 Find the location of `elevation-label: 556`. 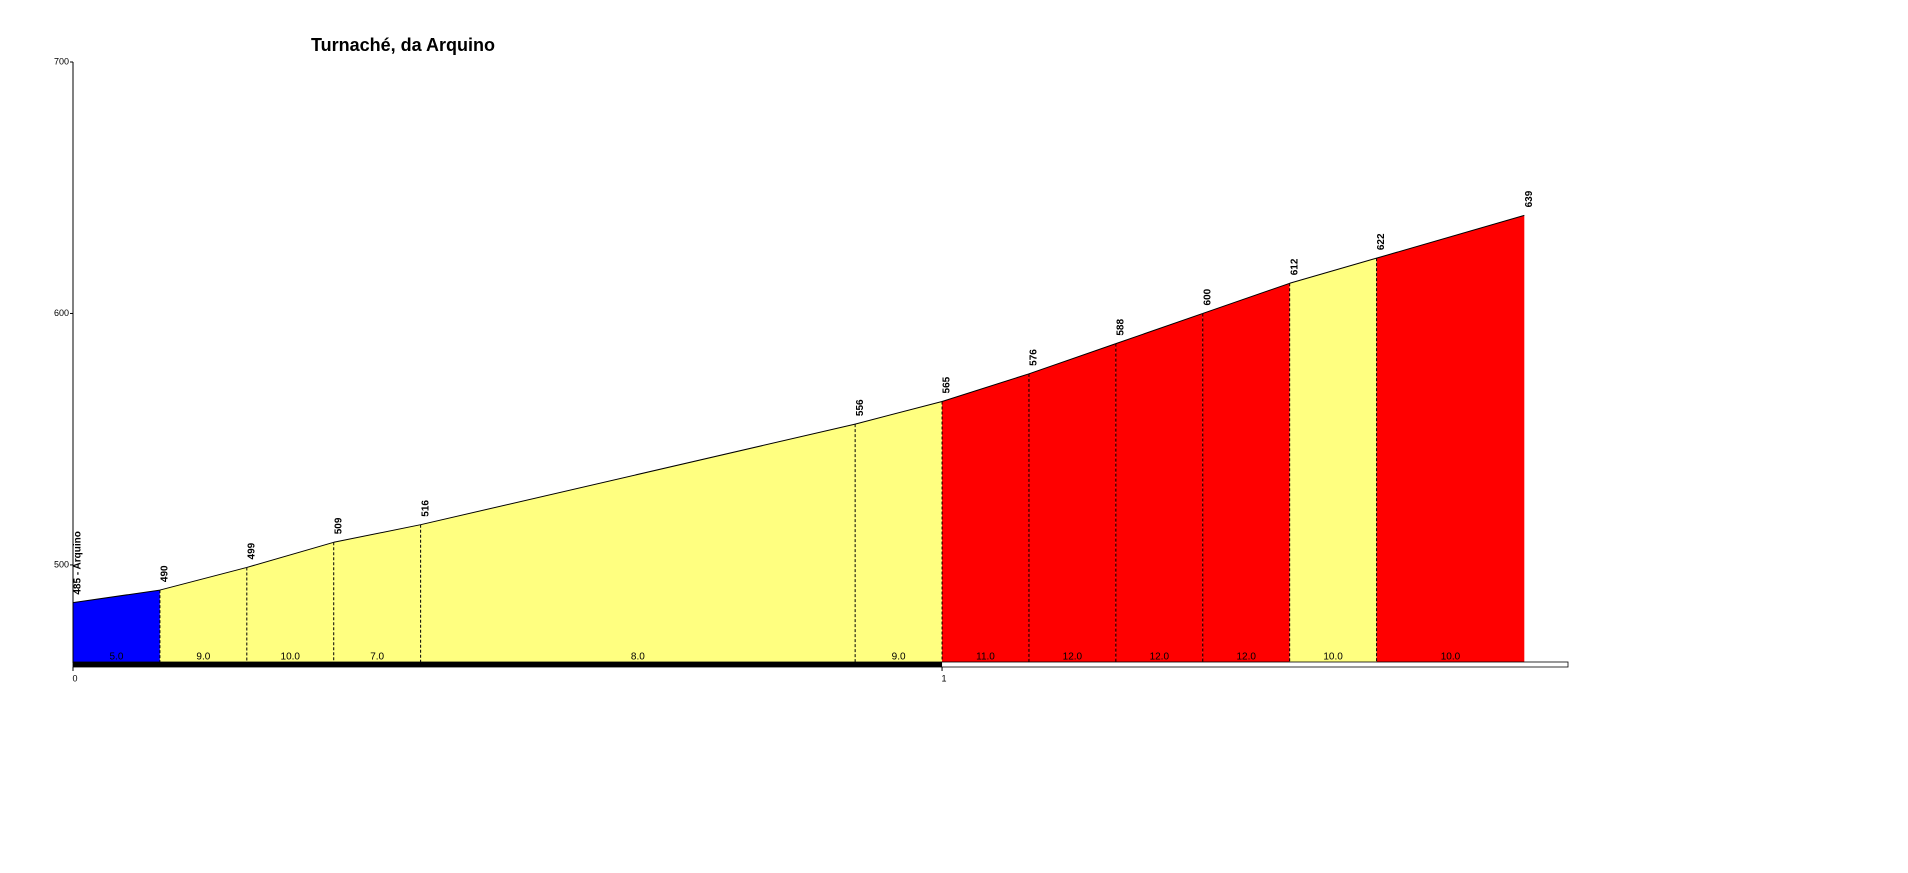

elevation-label: 556 is located at coordinates (860, 407).